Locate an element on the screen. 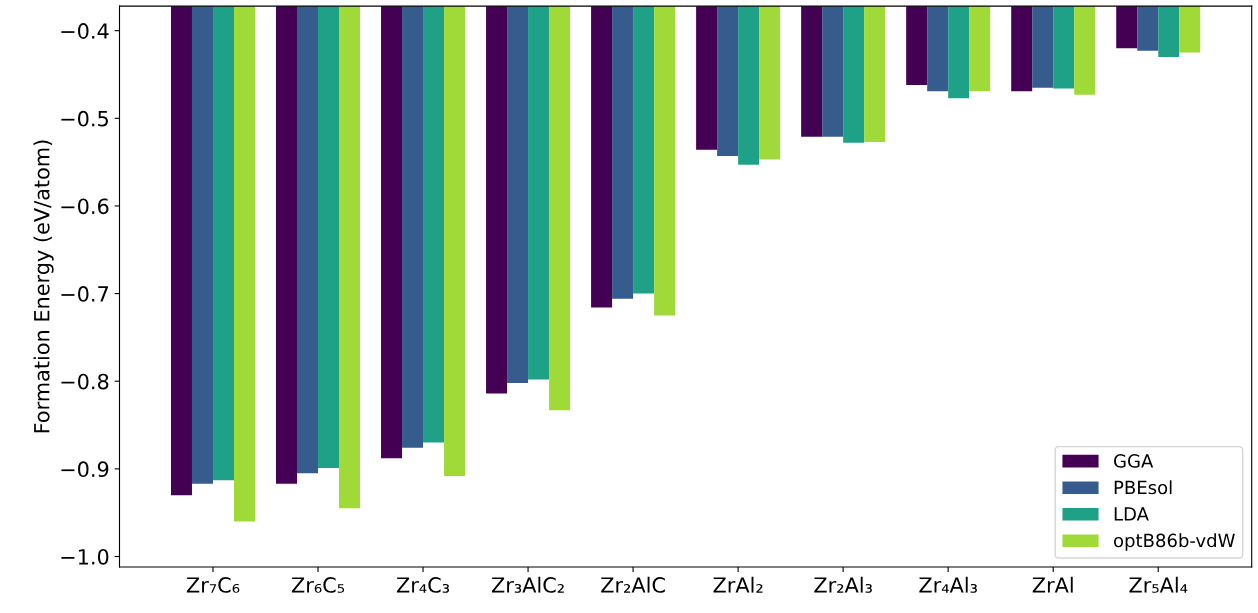  x-tick-label: ZrAl is located at coordinates (1052, 584).